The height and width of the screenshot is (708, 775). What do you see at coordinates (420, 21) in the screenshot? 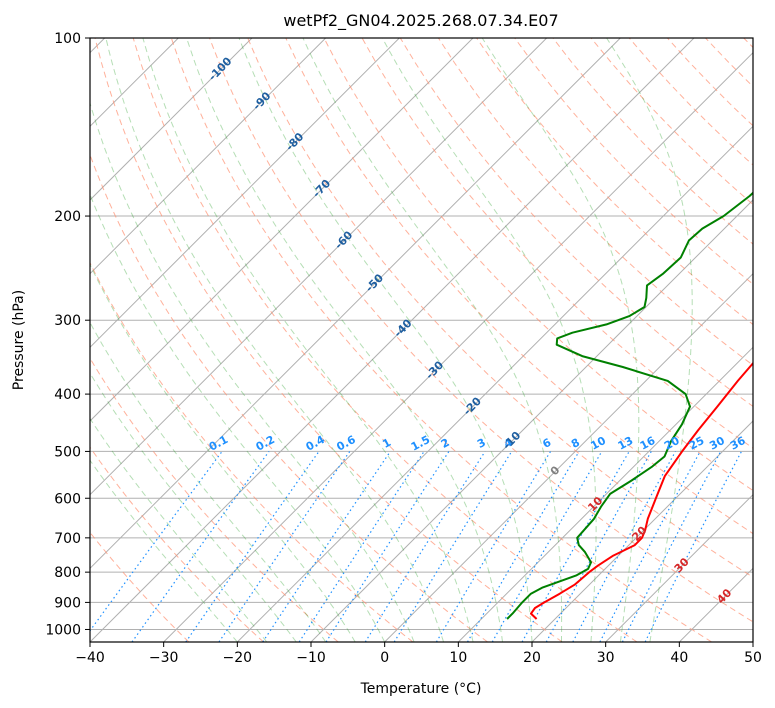
I see `chart-title: wetPf2_GN04.2025.268.07.34.E07` at bounding box center [420, 21].